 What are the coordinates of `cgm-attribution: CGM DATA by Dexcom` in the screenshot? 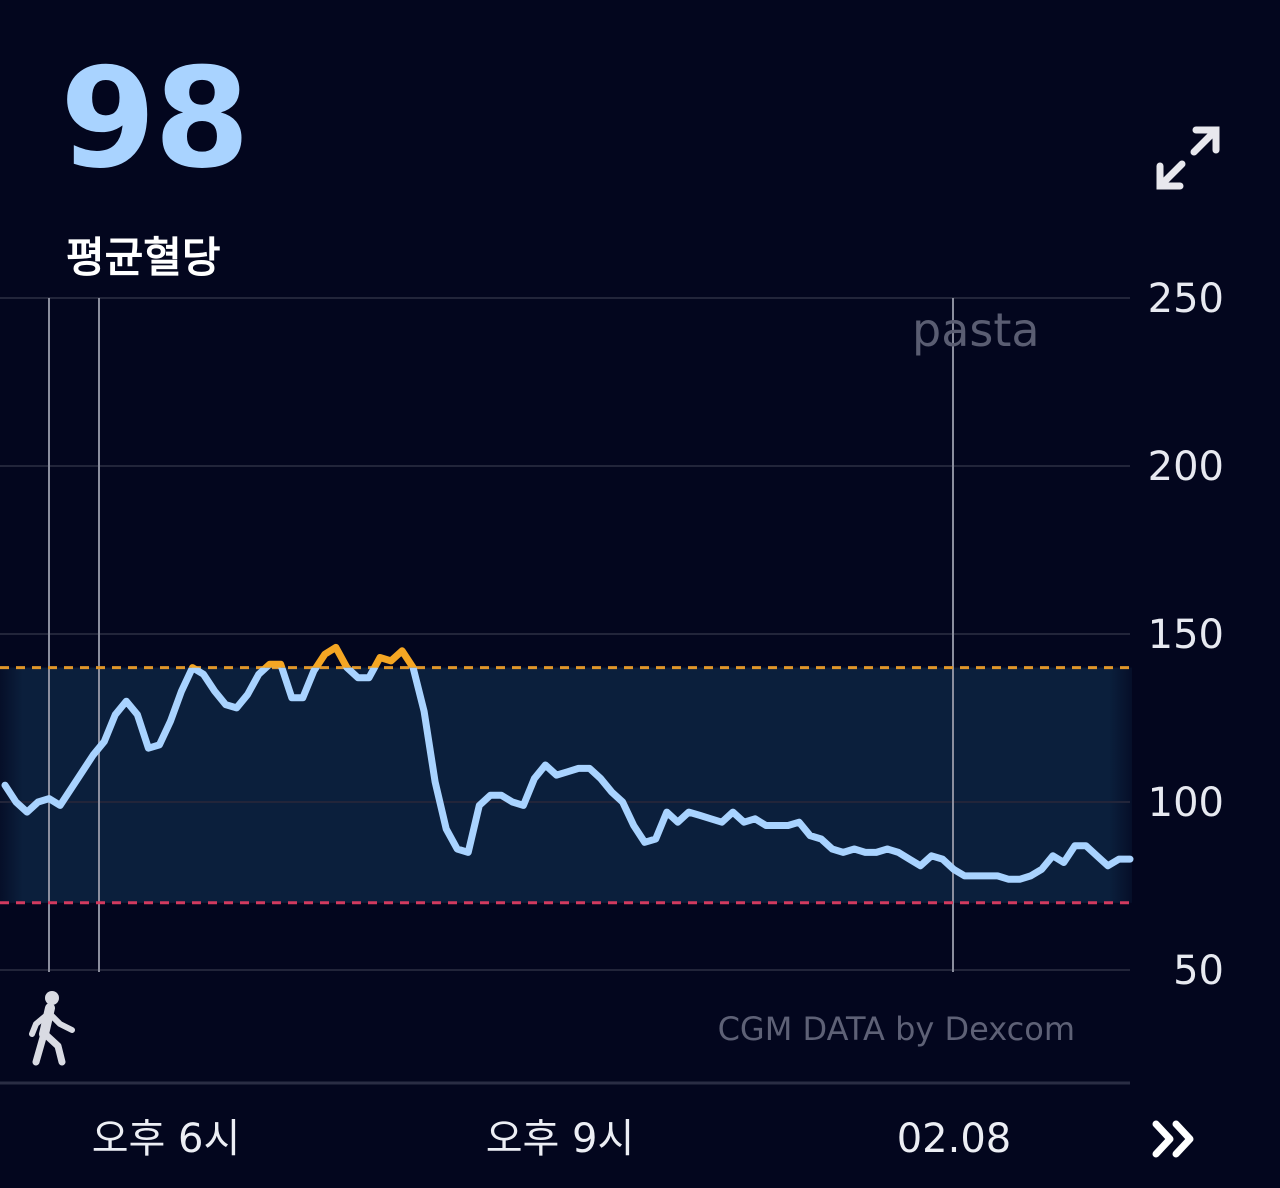 It's located at (896, 1029).